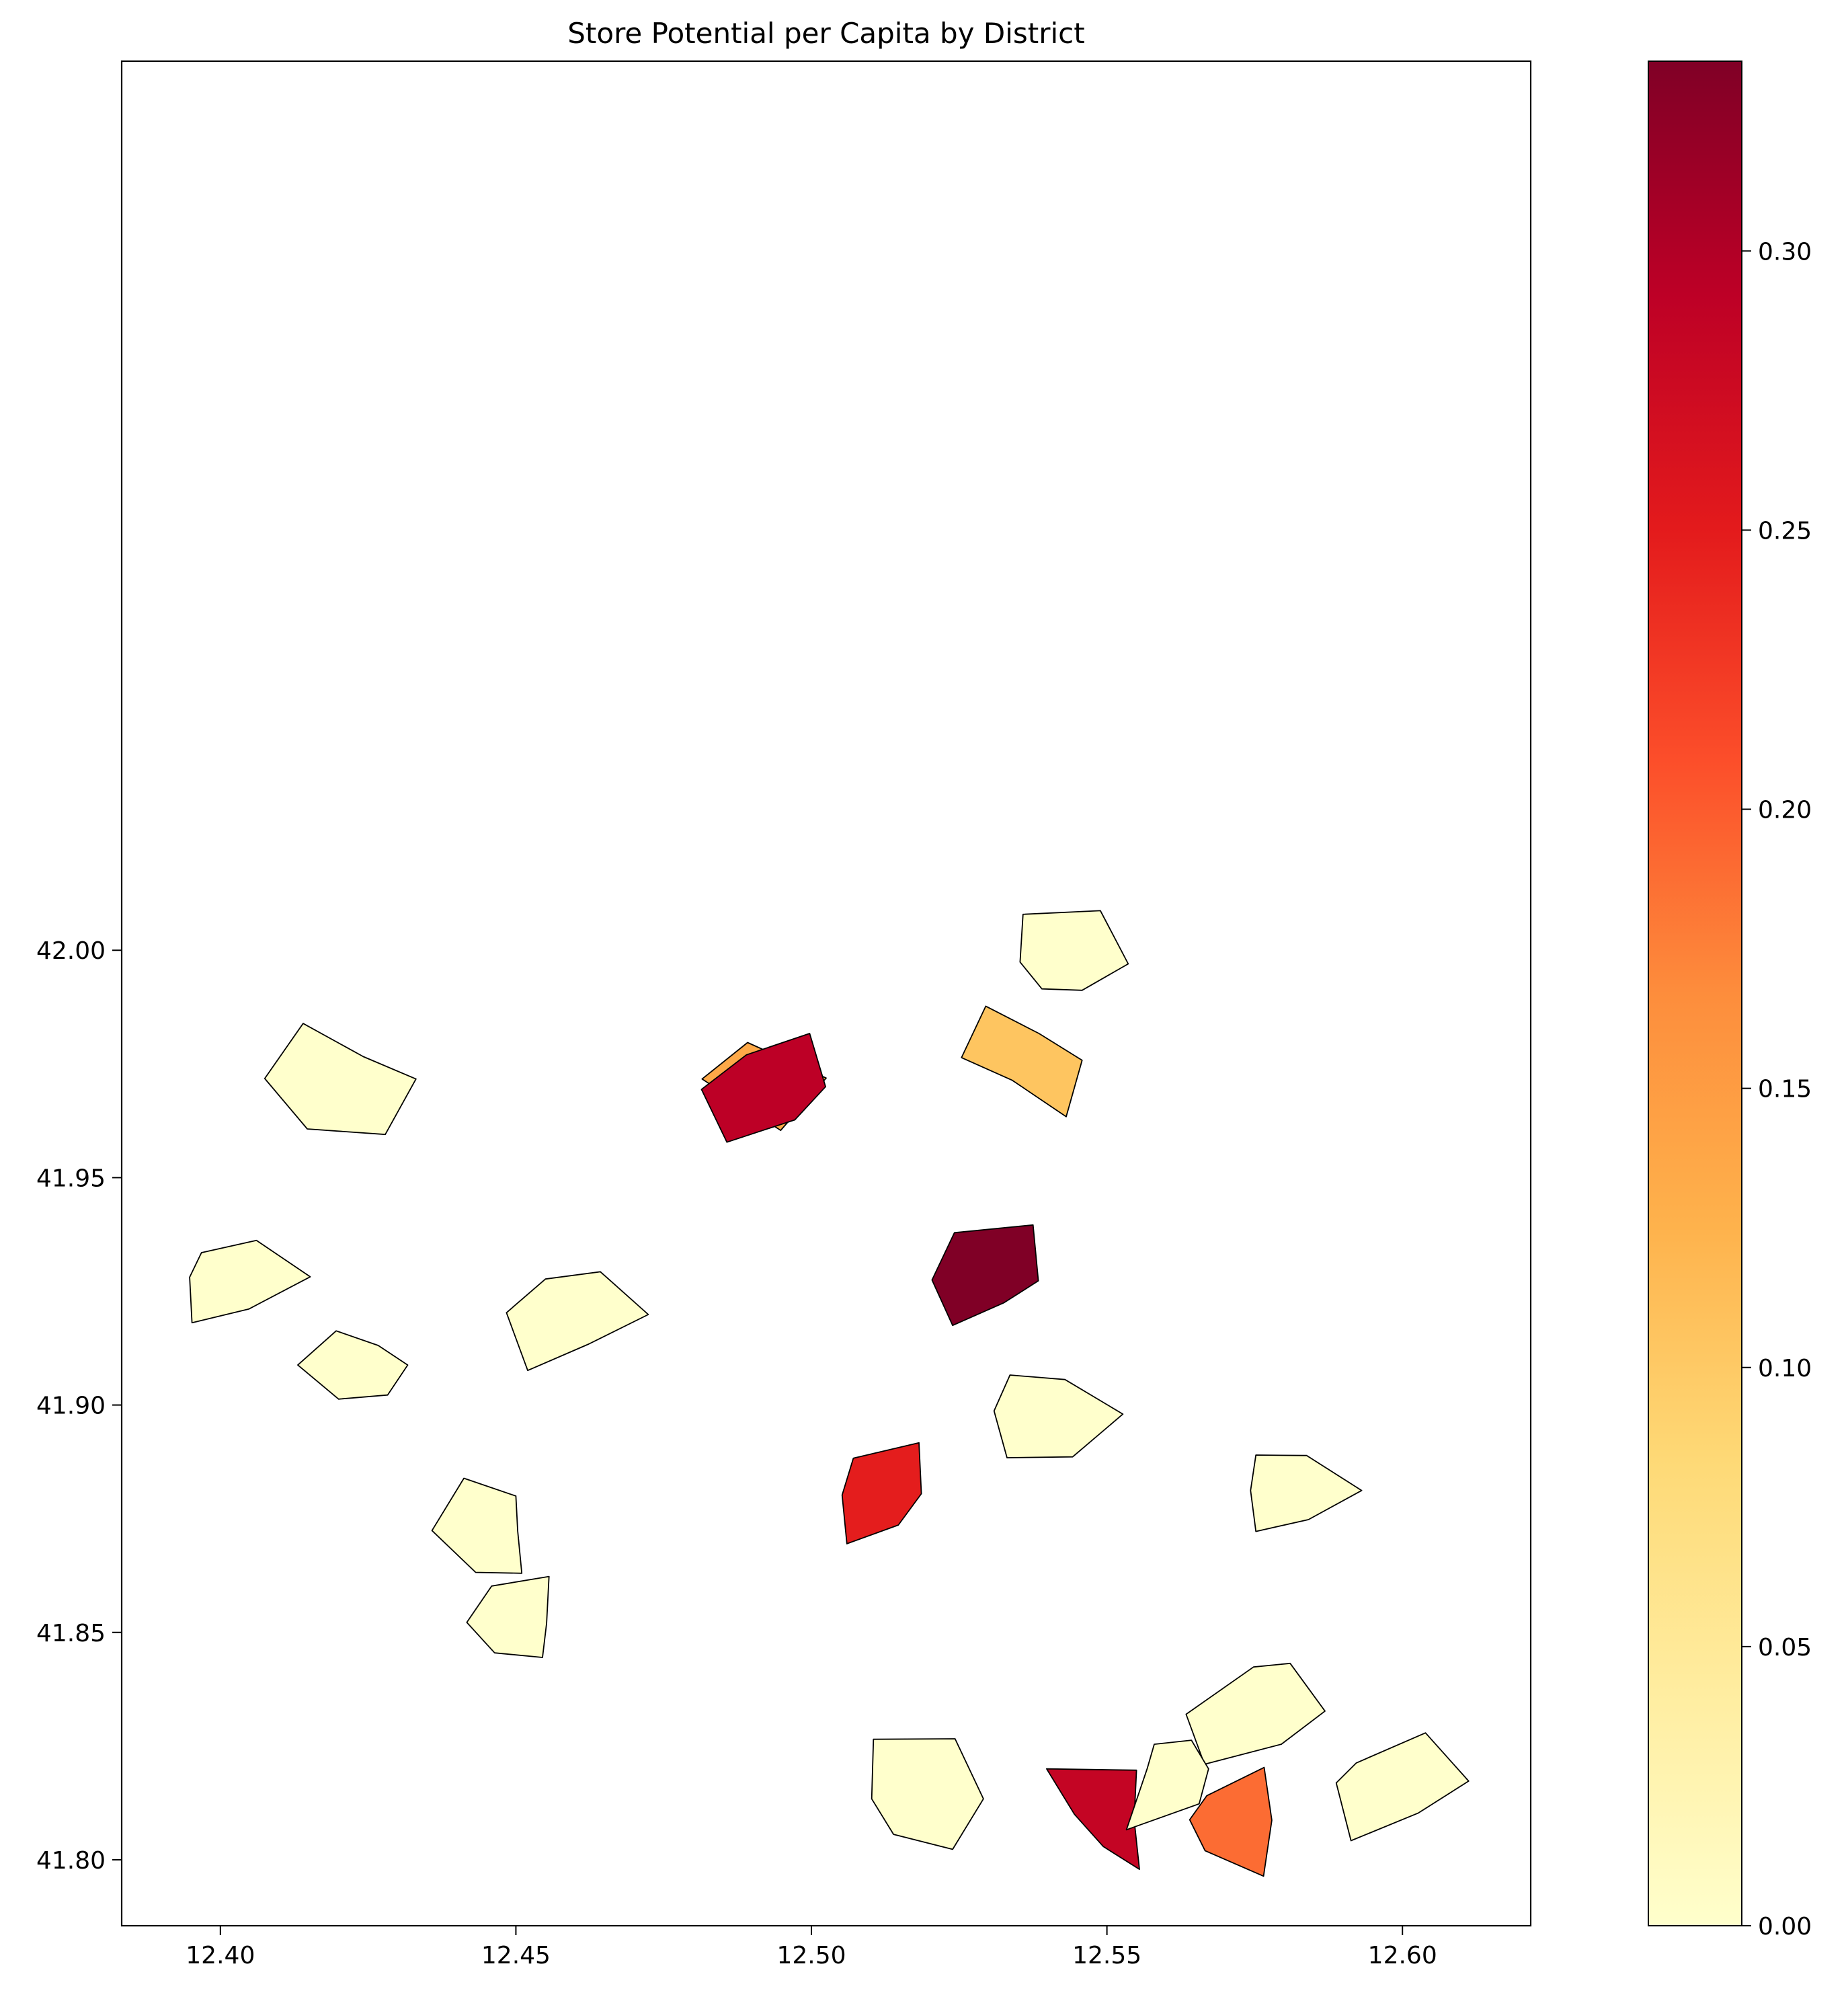 This screenshot has width=1848, height=1997. Describe the element at coordinates (220, 1956) in the screenshot. I see `x-tick-label: 12.40` at that location.